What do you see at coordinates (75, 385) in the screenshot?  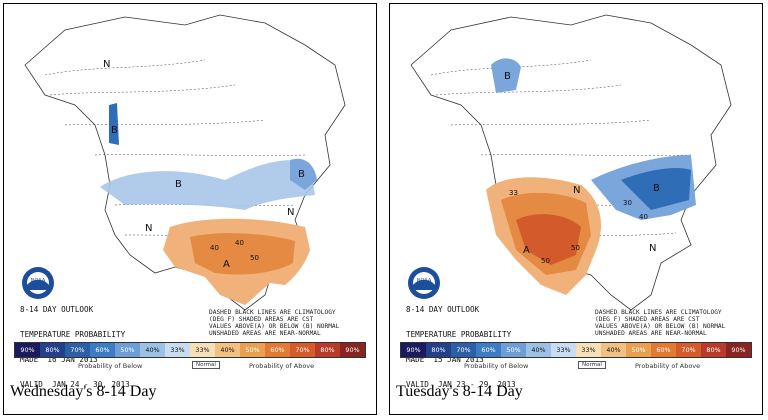 I see `valid-dates: VALID JAN 24 - 30, 2013` at bounding box center [75, 385].